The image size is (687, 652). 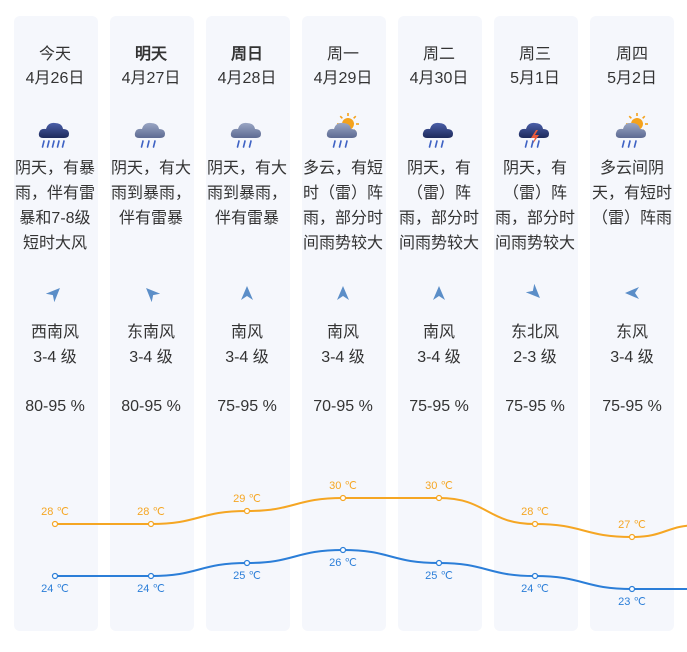 What do you see at coordinates (343, 563) in the screenshot?
I see `low-temp-label: 26 ℃` at bounding box center [343, 563].